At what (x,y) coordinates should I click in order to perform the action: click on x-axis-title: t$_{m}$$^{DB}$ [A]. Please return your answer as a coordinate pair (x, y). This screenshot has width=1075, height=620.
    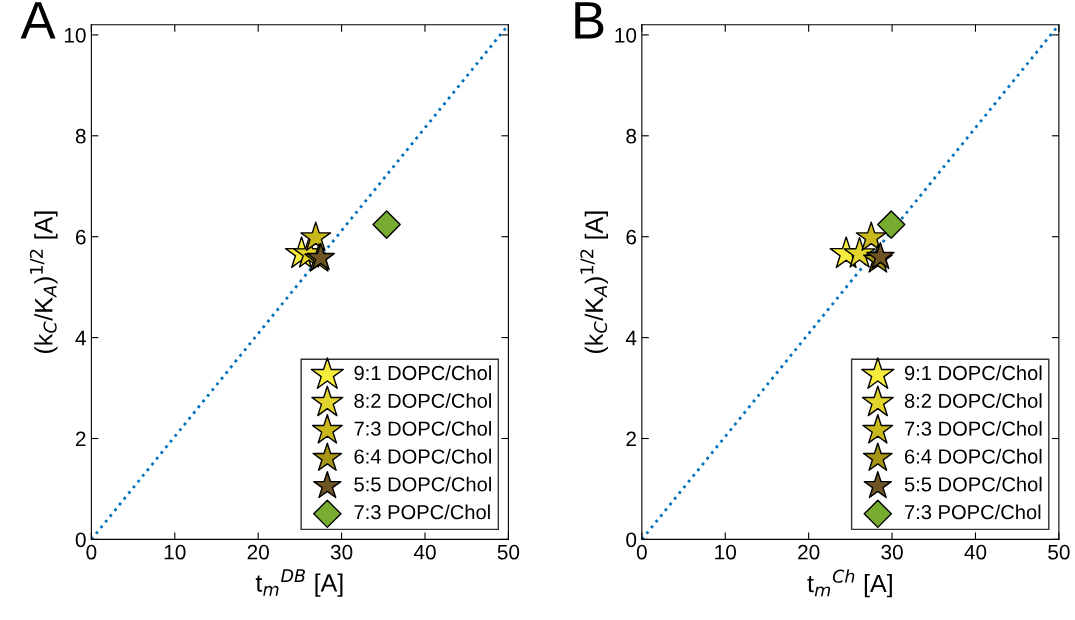
    Looking at the image, I should click on (299, 583).